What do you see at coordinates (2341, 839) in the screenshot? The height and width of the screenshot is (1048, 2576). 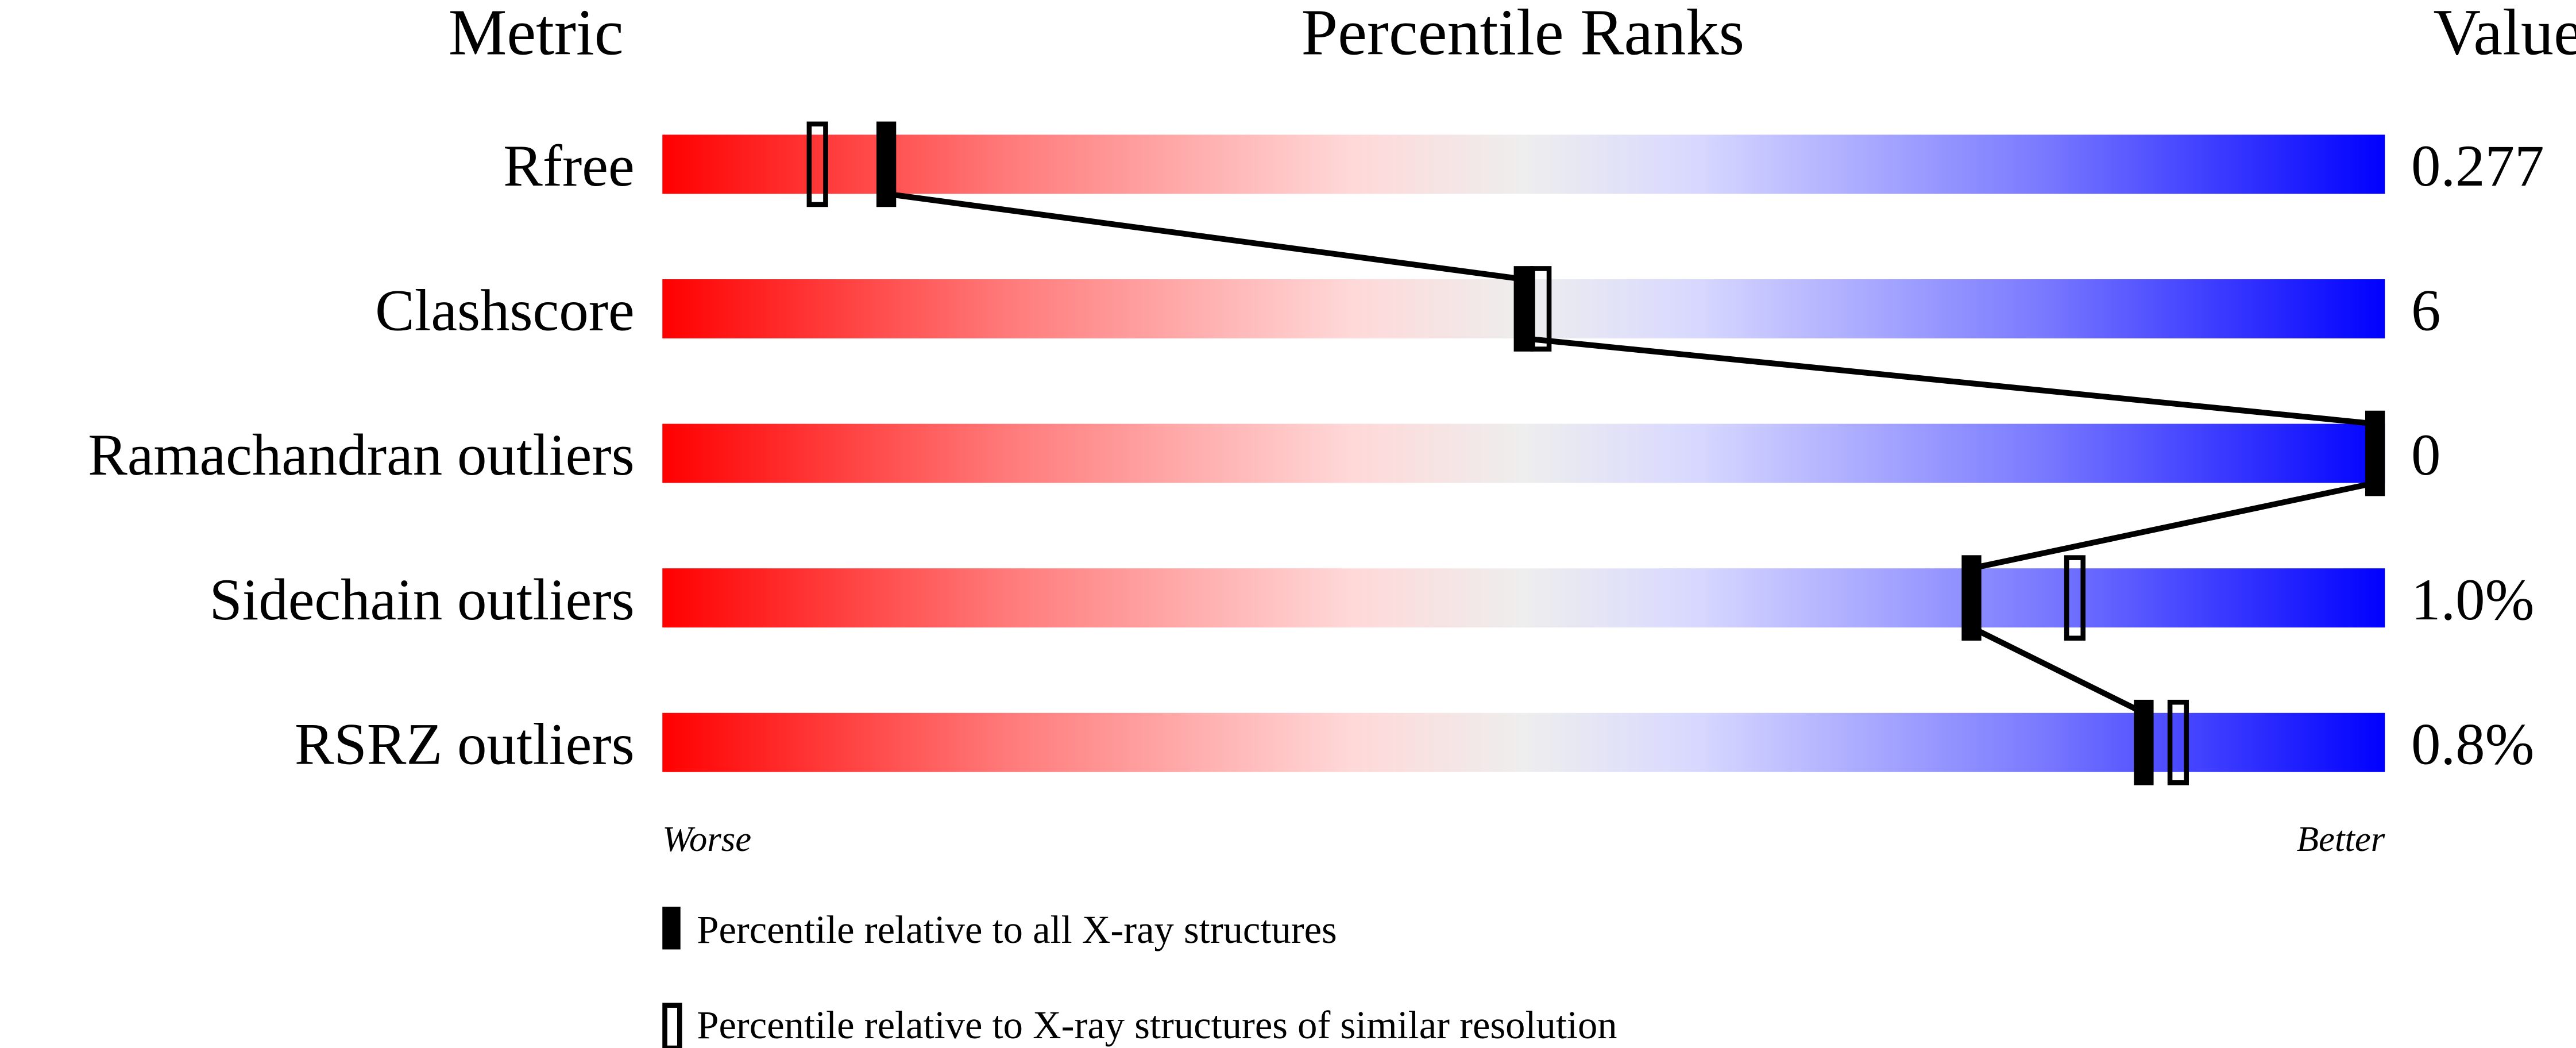 I see `axis-label-better: Better` at bounding box center [2341, 839].